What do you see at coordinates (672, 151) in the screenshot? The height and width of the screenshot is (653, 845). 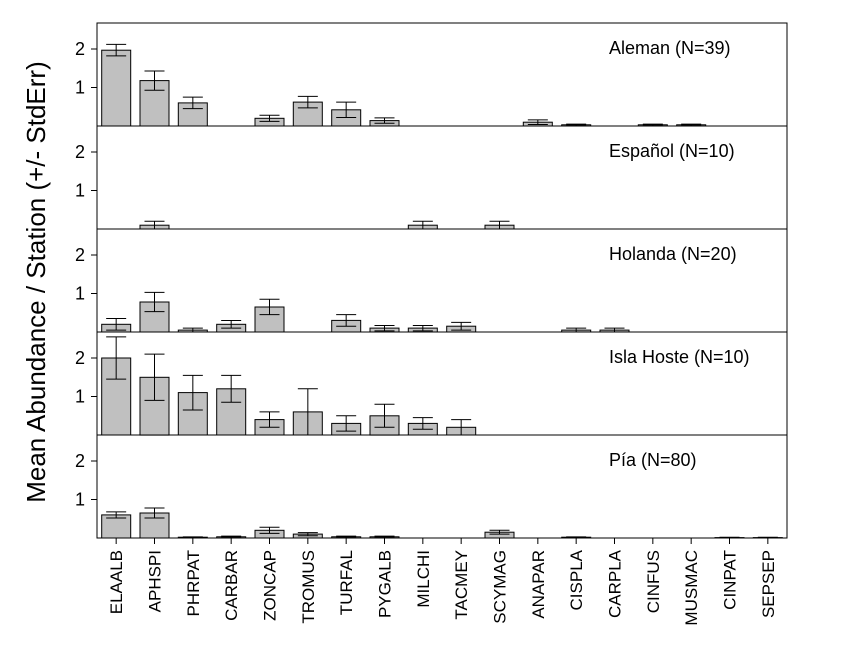 I see `panel-label: Español (N=10)` at bounding box center [672, 151].